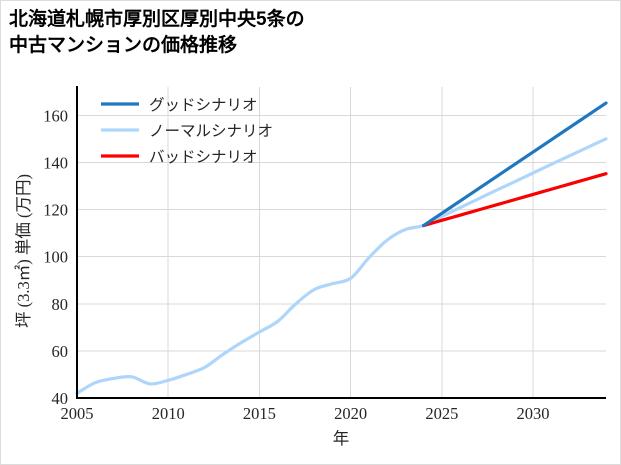  I want to click on y-tick-label: 120, so click(55, 210).